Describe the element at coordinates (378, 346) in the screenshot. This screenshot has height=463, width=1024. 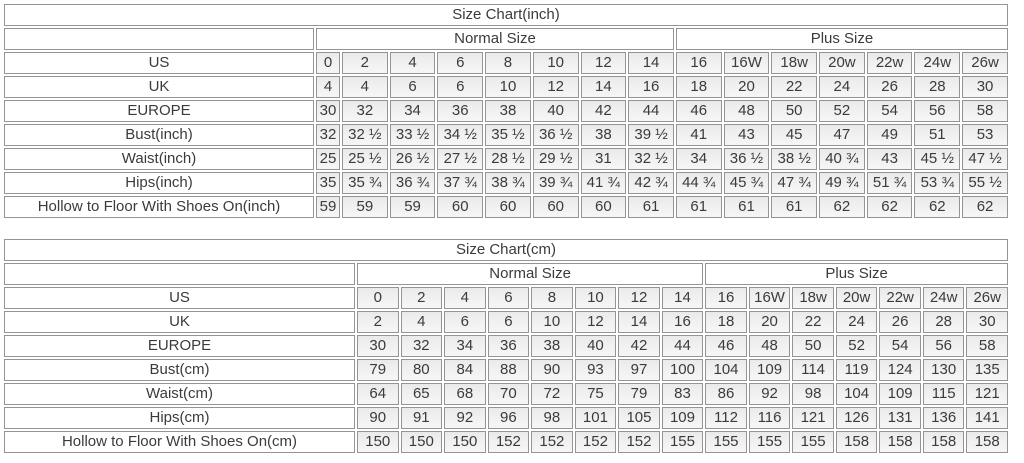
I see `size-value-cell: 30` at that location.